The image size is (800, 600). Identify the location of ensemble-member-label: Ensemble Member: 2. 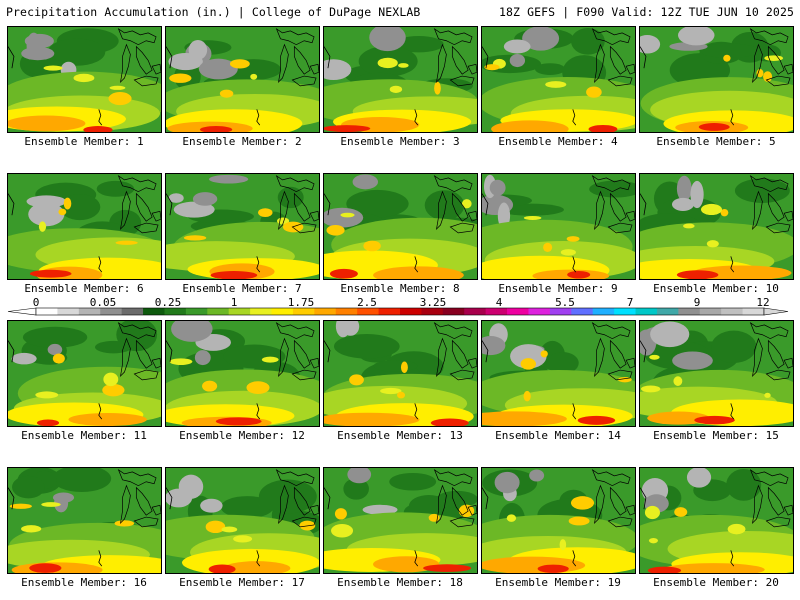
(242, 141).